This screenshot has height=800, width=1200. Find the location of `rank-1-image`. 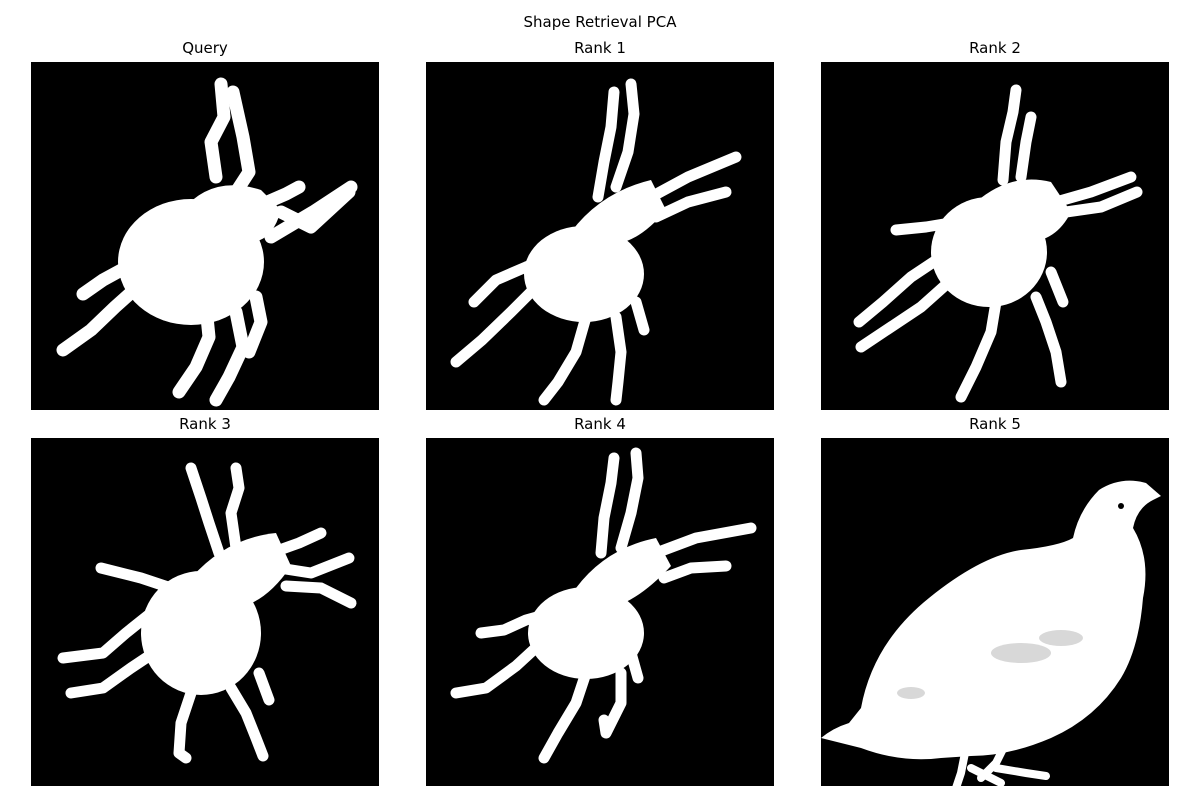

rank-1-image is located at coordinates (600, 236).